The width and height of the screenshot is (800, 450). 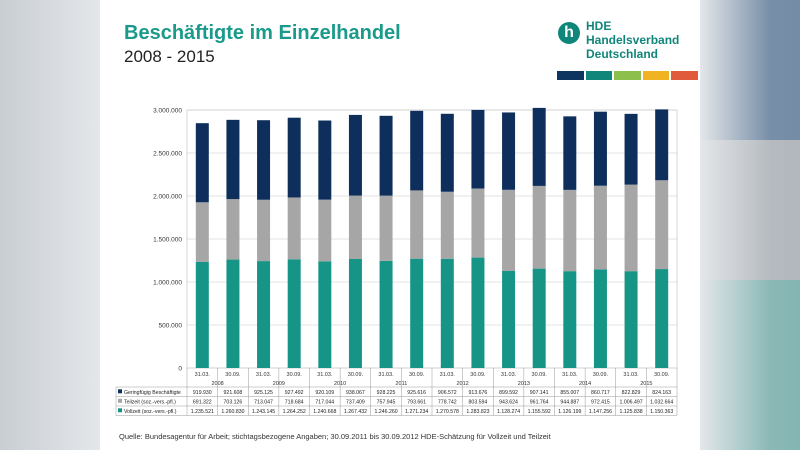 What do you see at coordinates (569, 33) in the screenshot?
I see `hde-logo-icon: h` at bounding box center [569, 33].